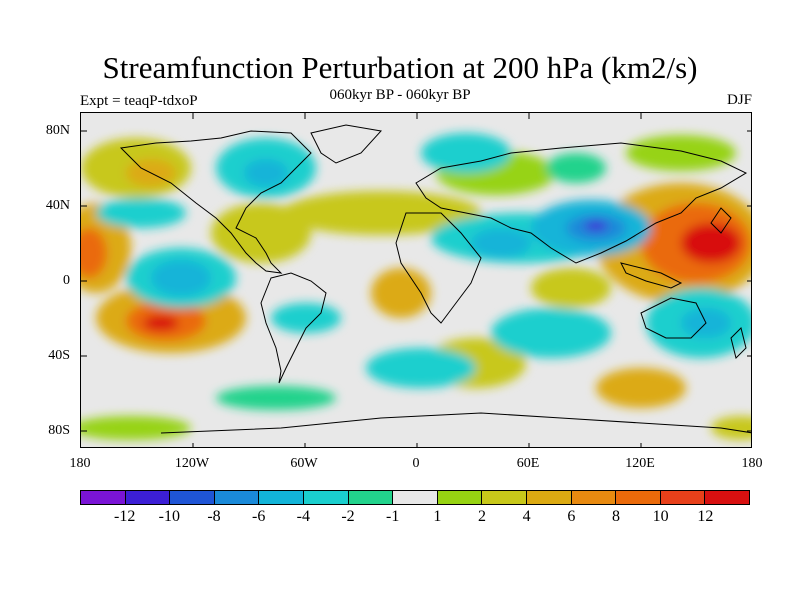  What do you see at coordinates (139, 101) in the screenshot?
I see `experiment-label: Expt = teaqP-tdxoP` at bounding box center [139, 101].